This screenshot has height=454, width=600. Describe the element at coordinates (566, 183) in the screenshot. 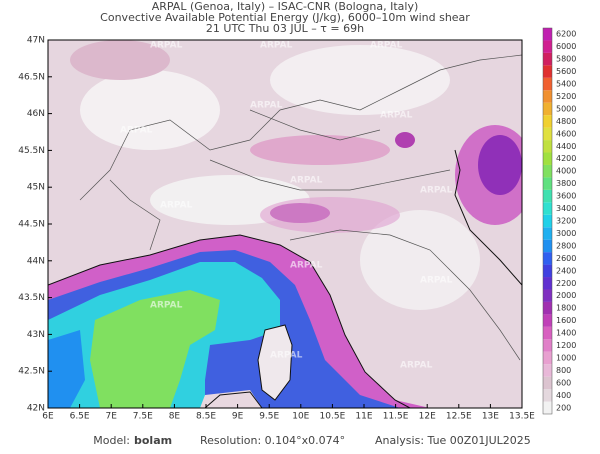

I see `colorbar-label: 3800` at that location.